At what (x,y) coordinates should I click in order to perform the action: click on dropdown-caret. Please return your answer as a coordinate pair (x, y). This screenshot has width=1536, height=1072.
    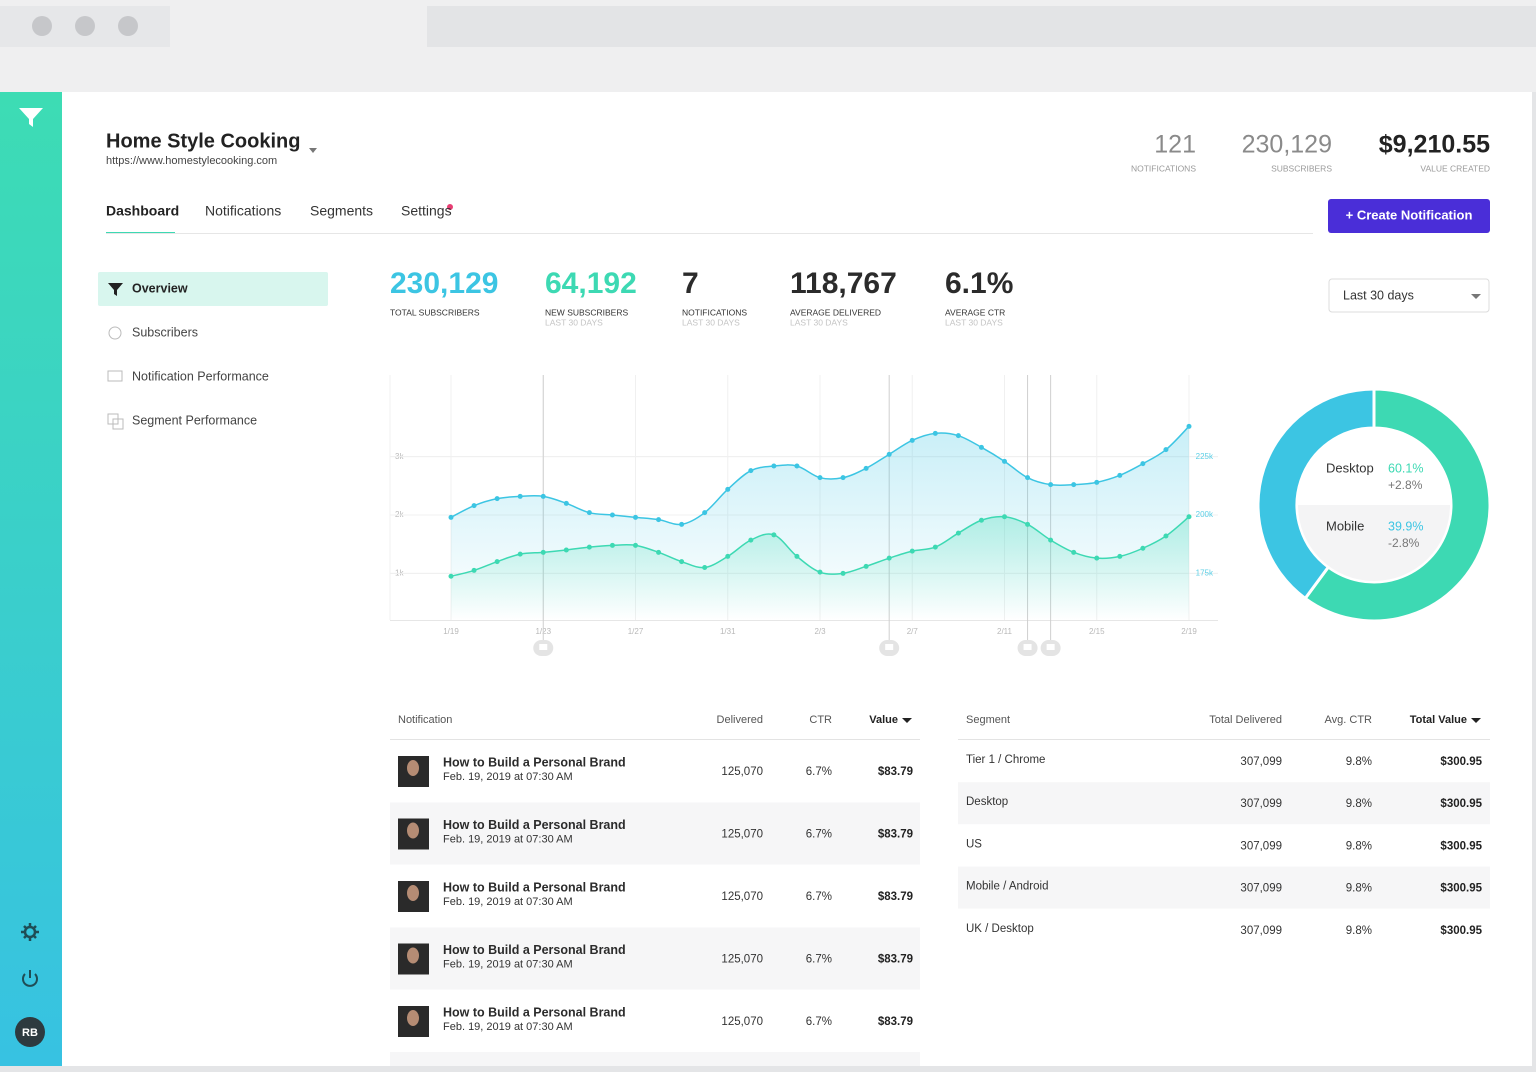
    Looking at the image, I should click on (1476, 296).